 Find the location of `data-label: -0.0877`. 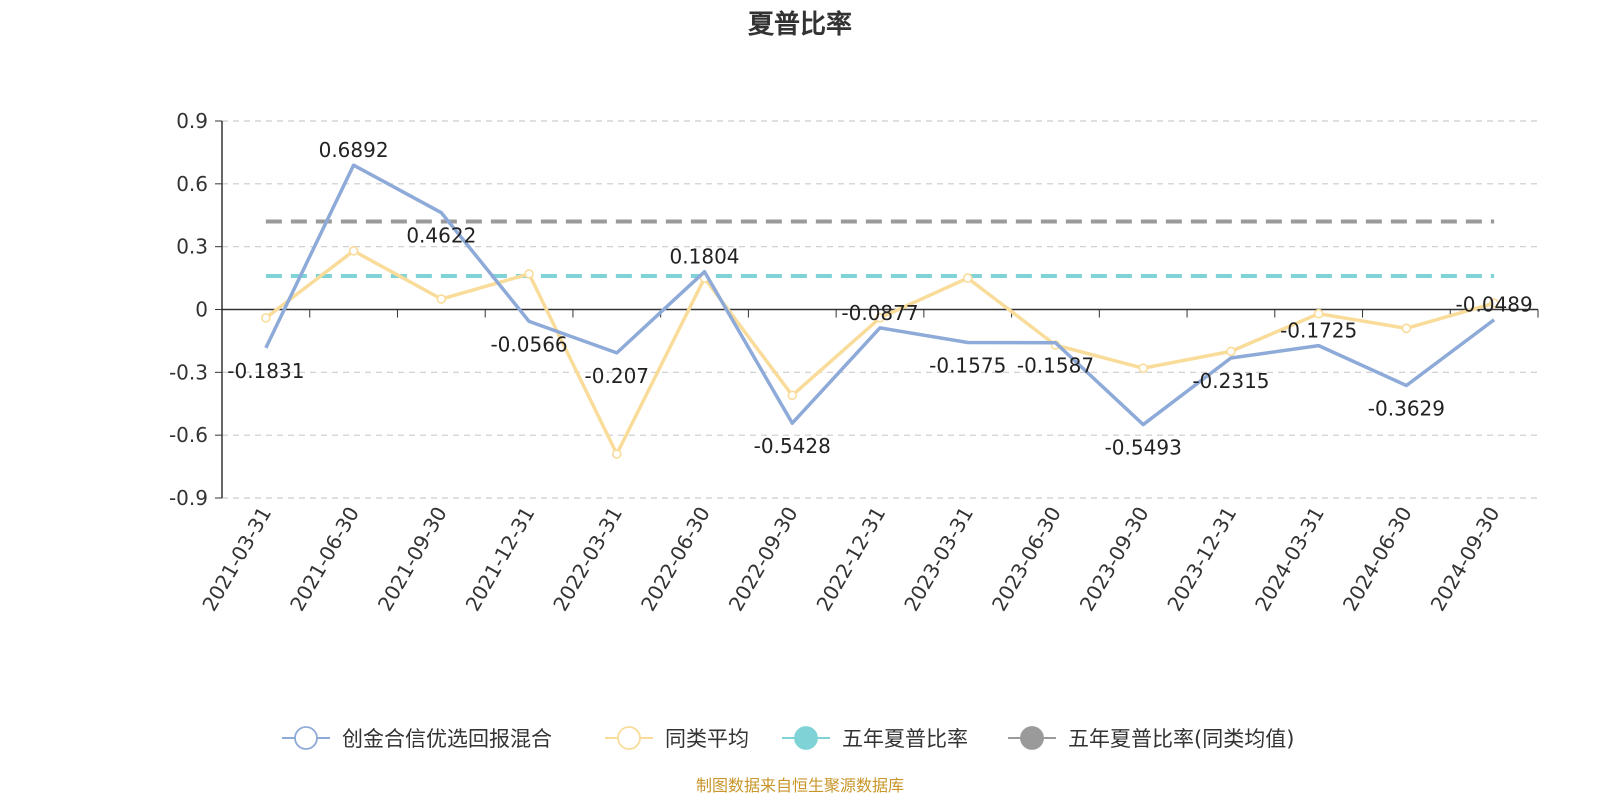

data-label: -0.0877 is located at coordinates (879, 313).